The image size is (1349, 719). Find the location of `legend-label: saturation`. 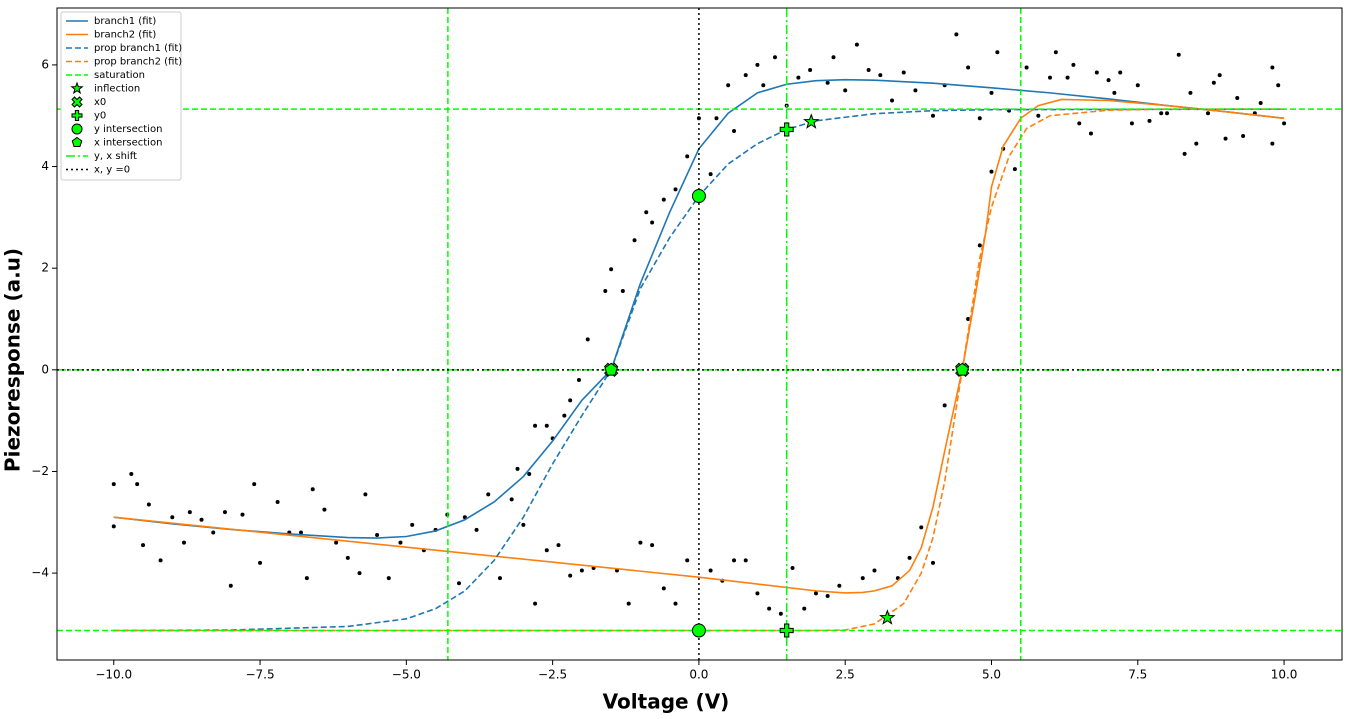

legend-label: saturation is located at coordinates (119, 75).